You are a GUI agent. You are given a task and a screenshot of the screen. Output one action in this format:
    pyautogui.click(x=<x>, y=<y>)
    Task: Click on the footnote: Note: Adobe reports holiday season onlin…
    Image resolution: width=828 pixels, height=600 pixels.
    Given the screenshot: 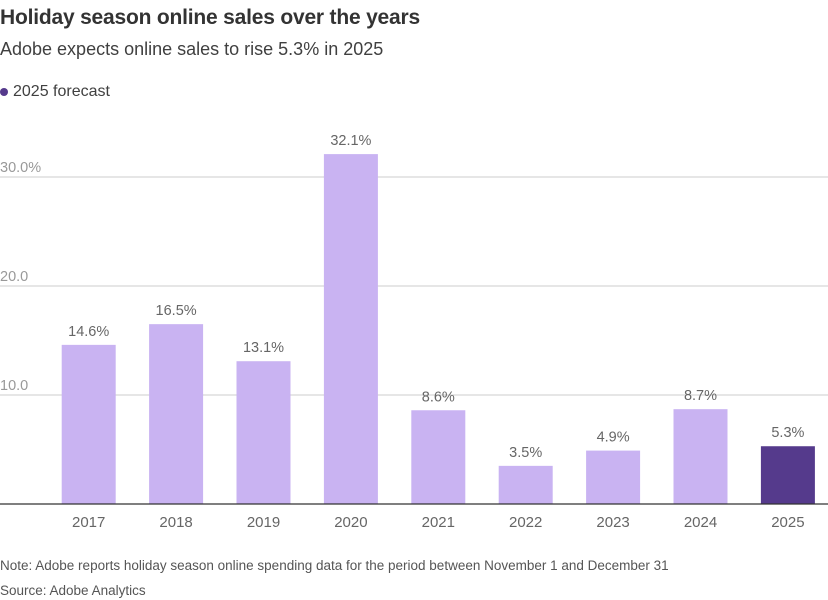 What is the action you would take?
    pyautogui.click(x=334, y=565)
    